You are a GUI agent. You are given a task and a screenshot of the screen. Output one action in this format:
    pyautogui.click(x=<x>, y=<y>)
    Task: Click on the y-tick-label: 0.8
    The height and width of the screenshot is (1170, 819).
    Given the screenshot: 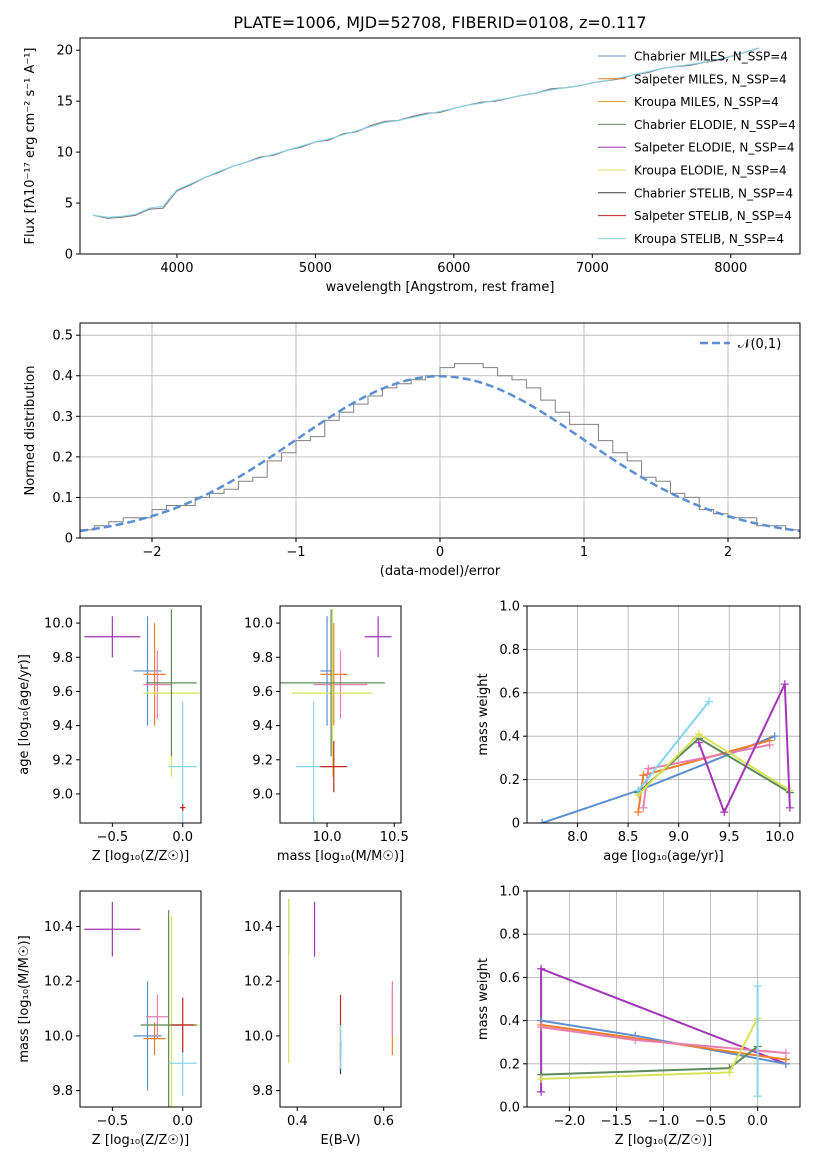 What is the action you would take?
    pyautogui.click(x=509, y=935)
    